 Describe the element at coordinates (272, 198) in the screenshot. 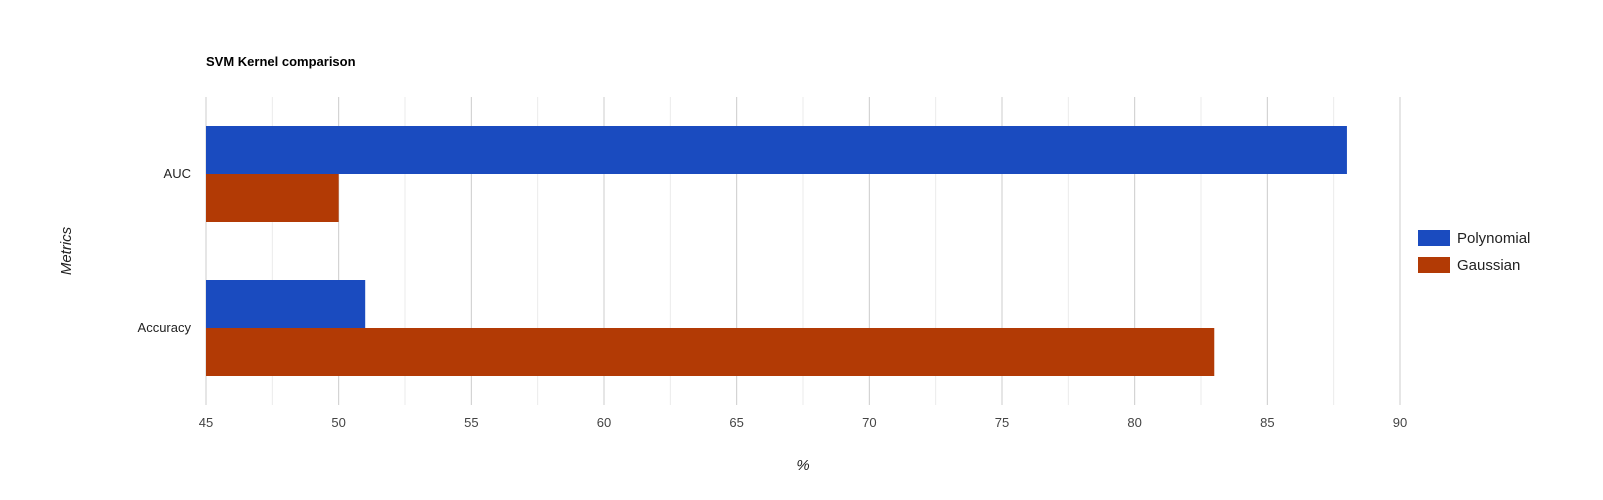

I see `bar-gaussian-auc` at that location.